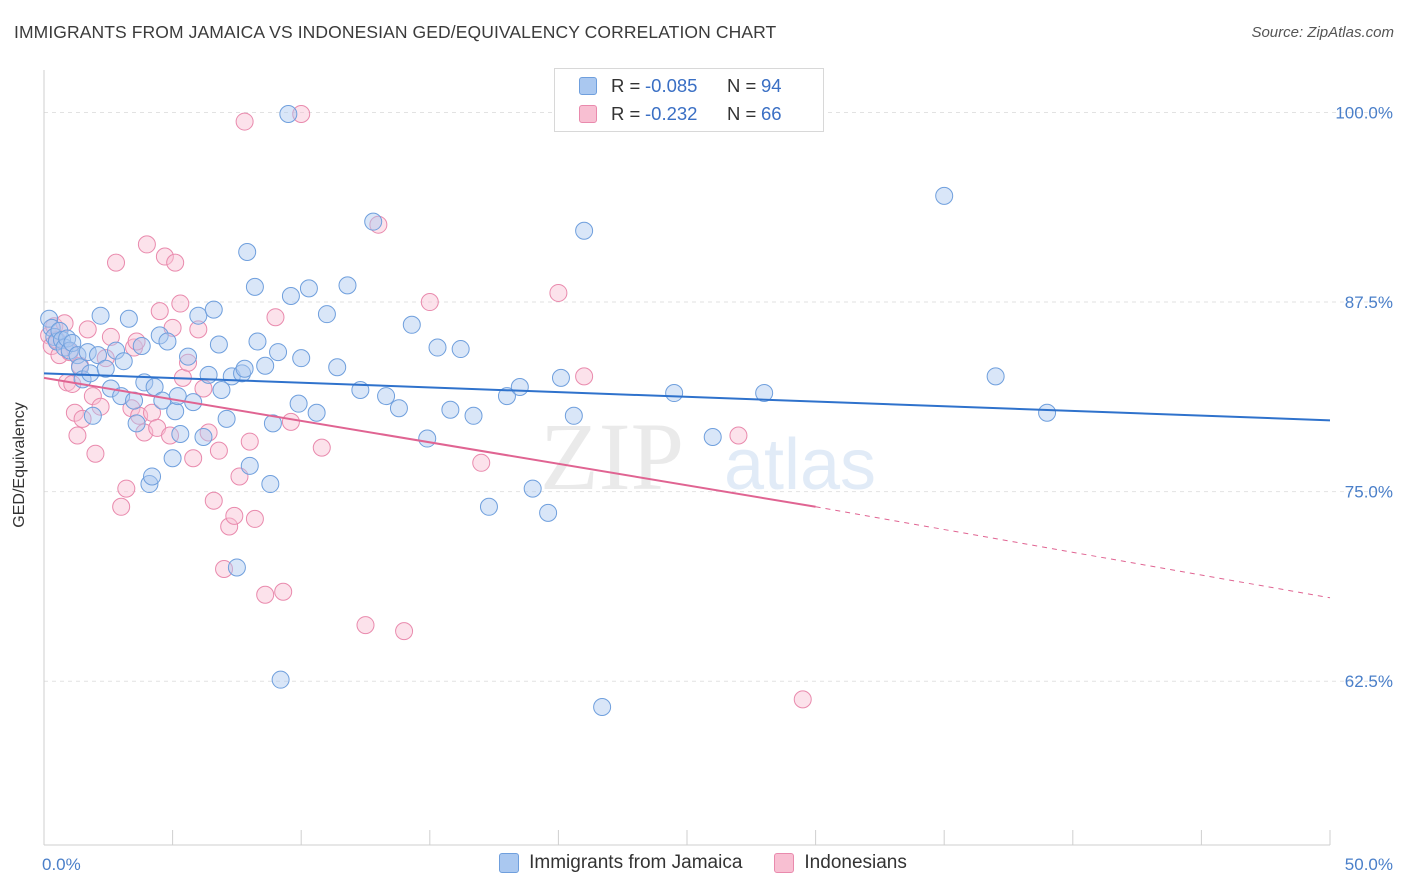 The image size is (1406, 892). Describe the element at coordinates (1322, 32) in the screenshot. I see `source-label: Source: ZipAtlas.com` at that location.